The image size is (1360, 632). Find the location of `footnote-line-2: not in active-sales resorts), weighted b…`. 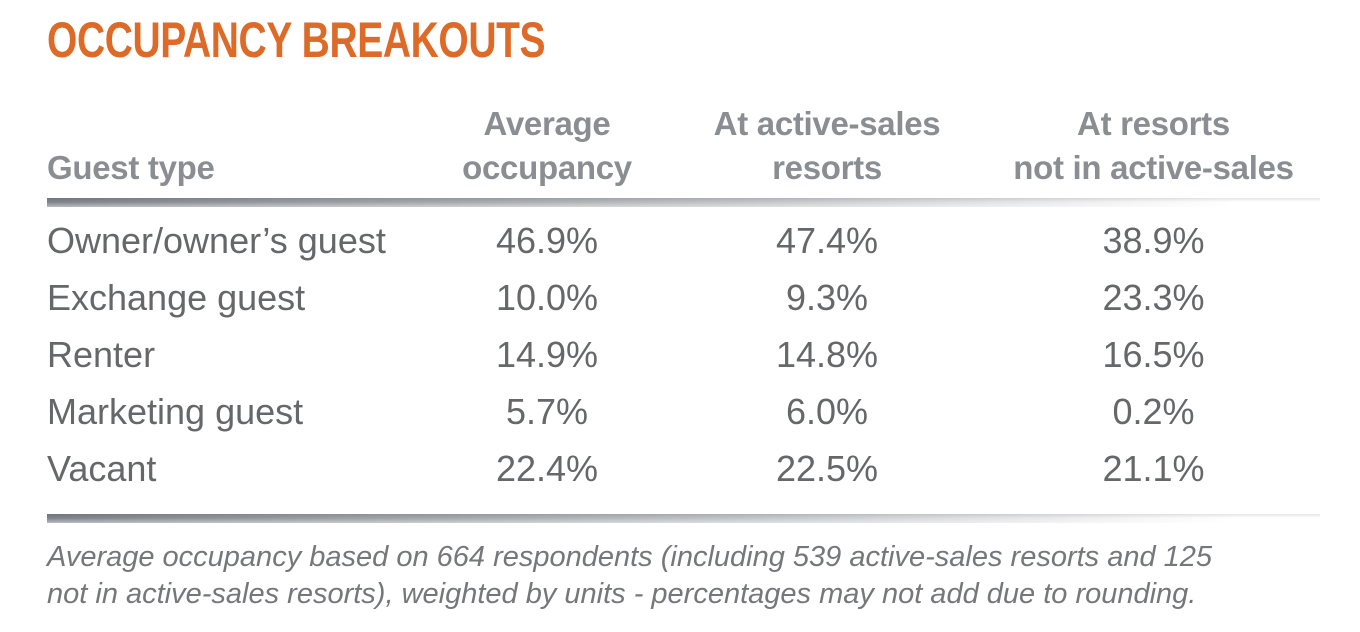

footnote-line-2: not in active-sales resorts), weighted b… is located at coordinates (622, 594).